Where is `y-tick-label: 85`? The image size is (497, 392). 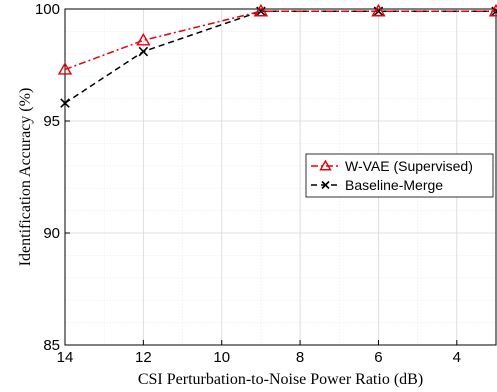
y-tick-label: 85 is located at coordinates (51, 345).